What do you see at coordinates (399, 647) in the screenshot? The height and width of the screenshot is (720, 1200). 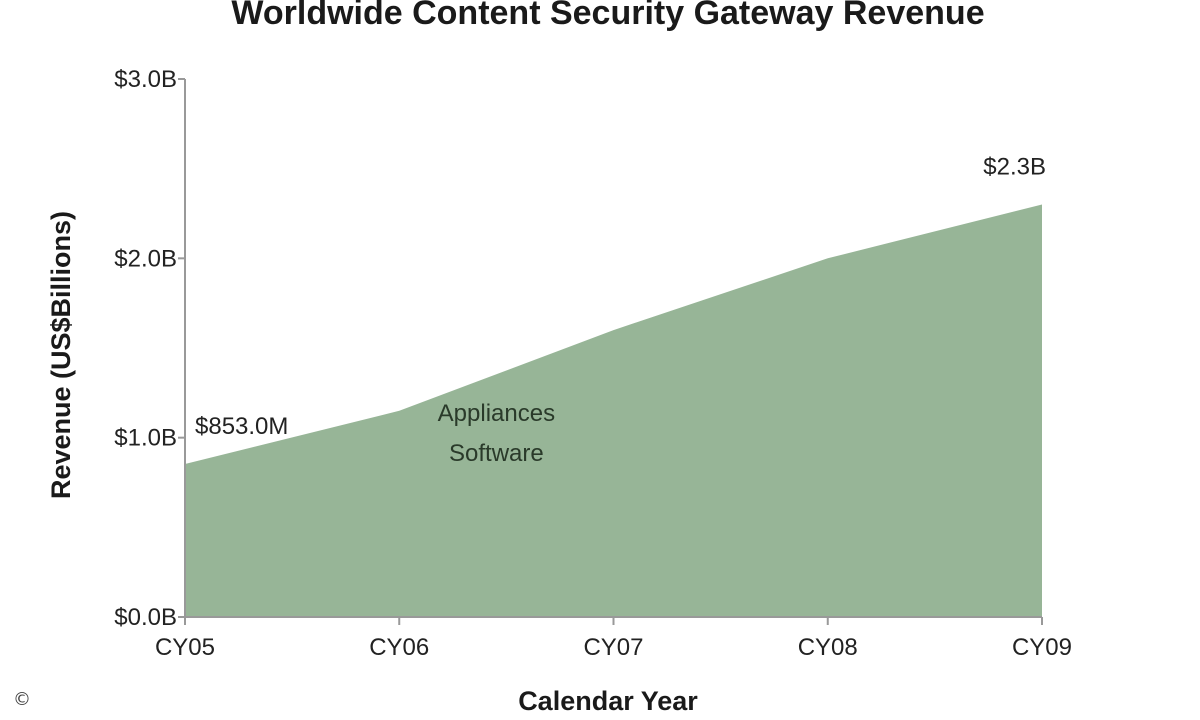 I see `x-tick-label: CY06` at bounding box center [399, 647].